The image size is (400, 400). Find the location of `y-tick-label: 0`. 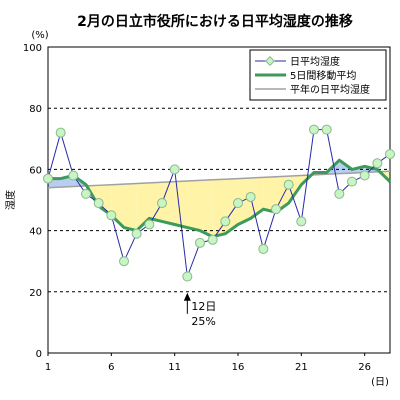

y-tick-label: 0 is located at coordinates (39, 354).